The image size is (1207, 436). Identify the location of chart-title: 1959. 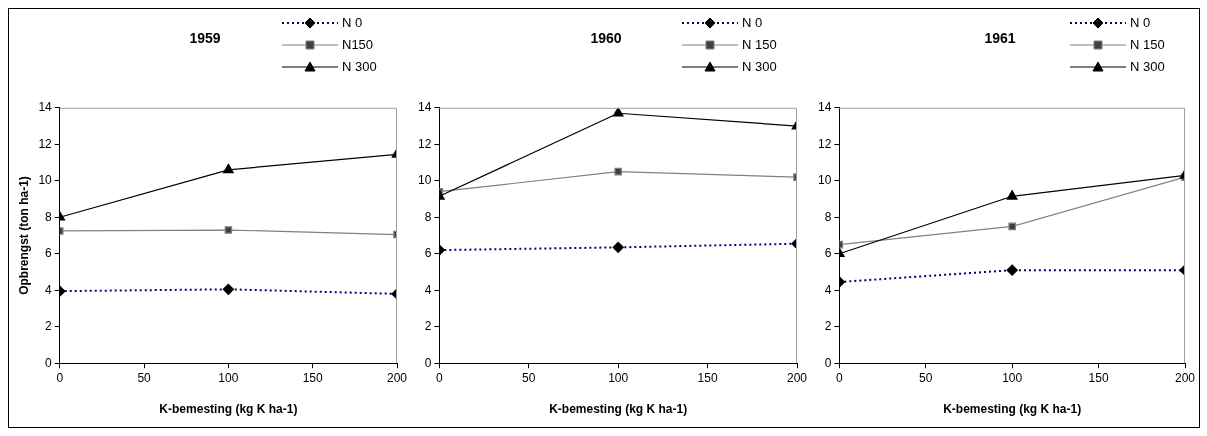
(205, 38).